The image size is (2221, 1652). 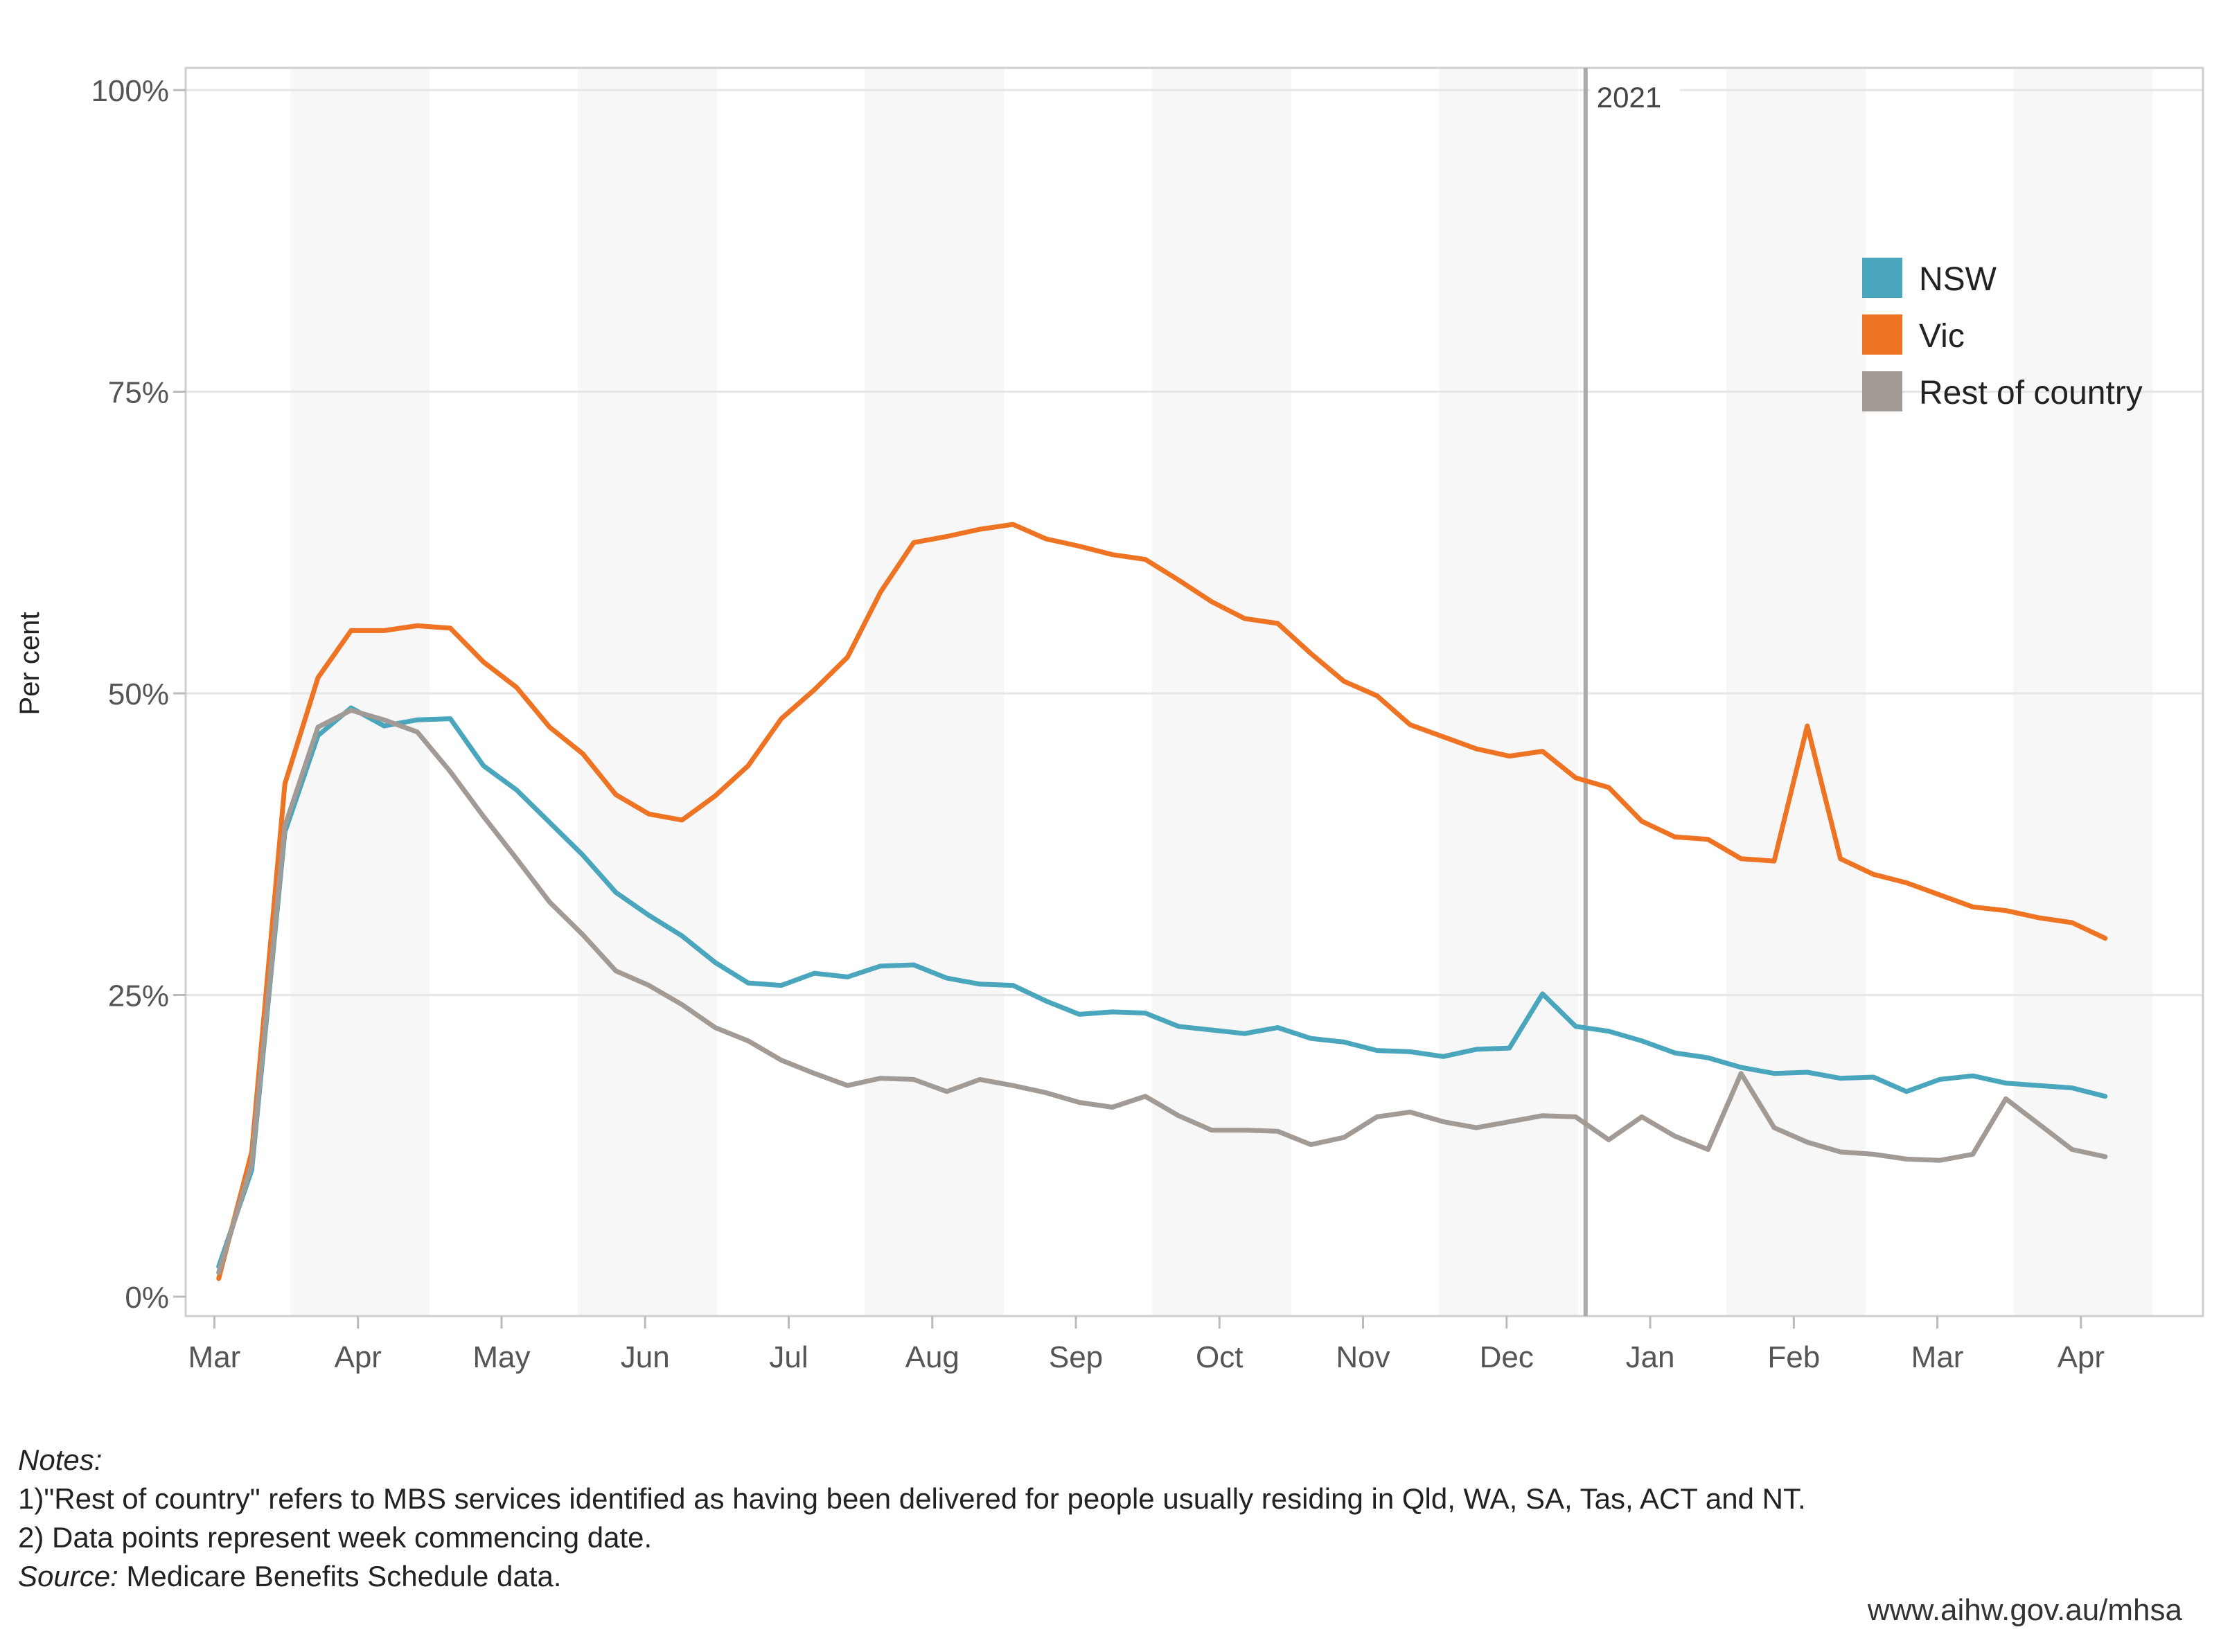 I want to click on x-tick-label: Dec, so click(x=1507, y=1357).